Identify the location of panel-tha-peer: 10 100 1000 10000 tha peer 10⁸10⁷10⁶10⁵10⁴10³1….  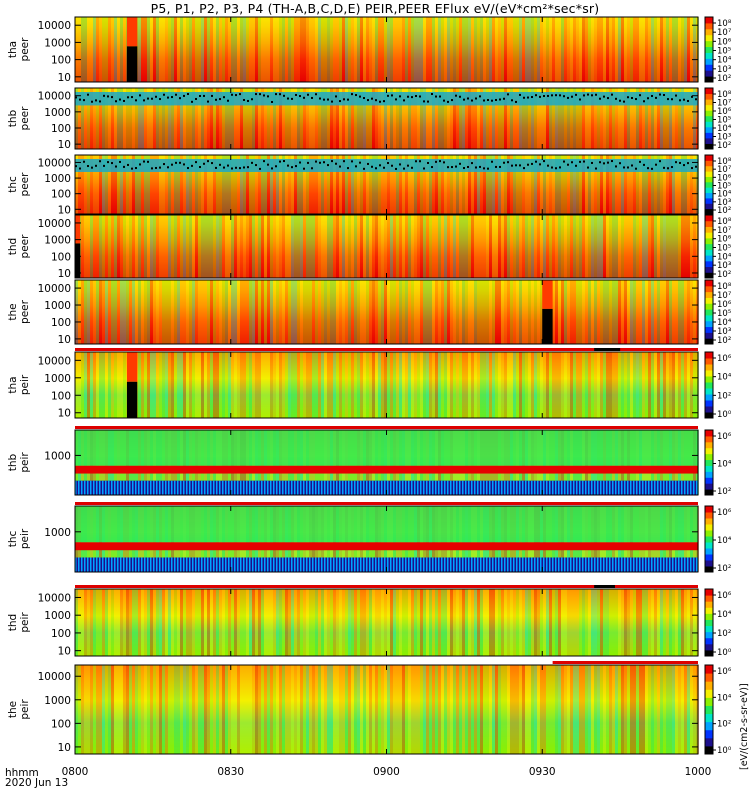
(369, 50).